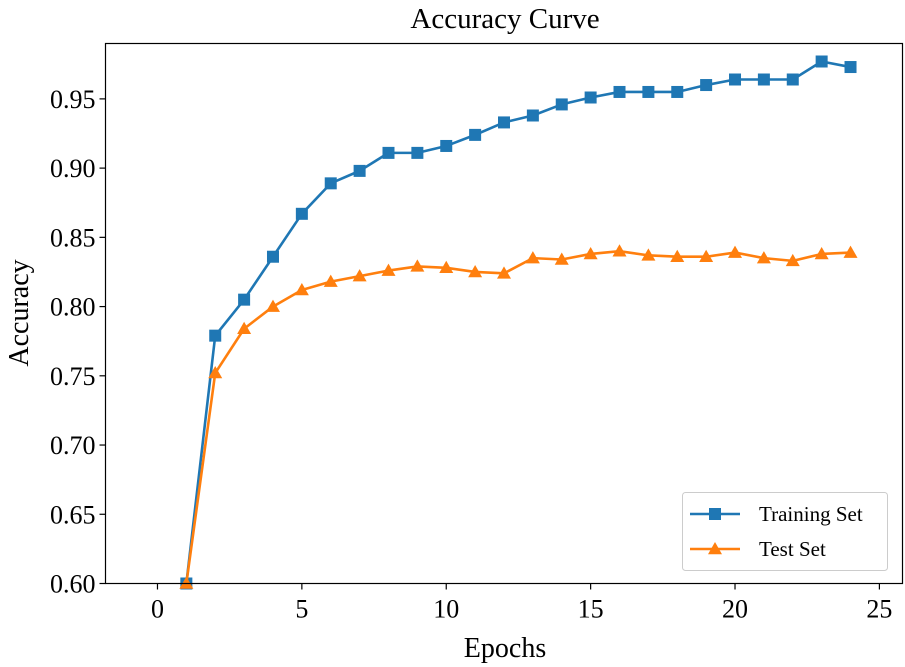 Image resolution: width=905 pixels, height=667 pixels. I want to click on legend-label: Test Set, so click(792, 549).